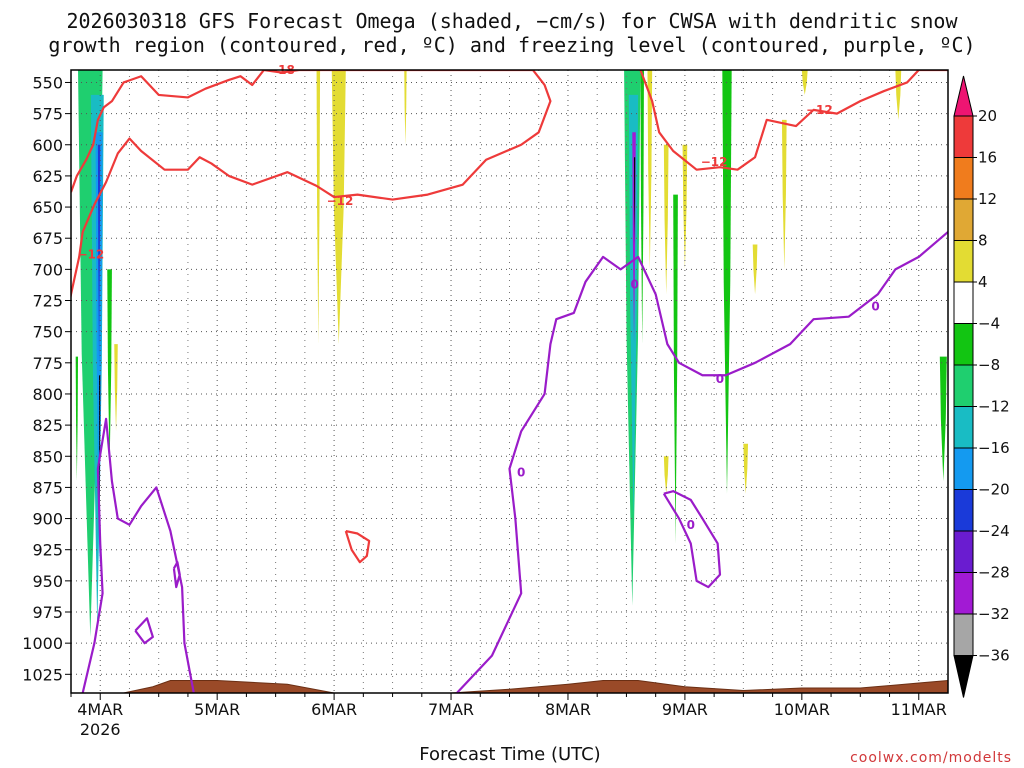  What do you see at coordinates (42, 674) in the screenshot?
I see `y-tick-label: 1025` at bounding box center [42, 674].